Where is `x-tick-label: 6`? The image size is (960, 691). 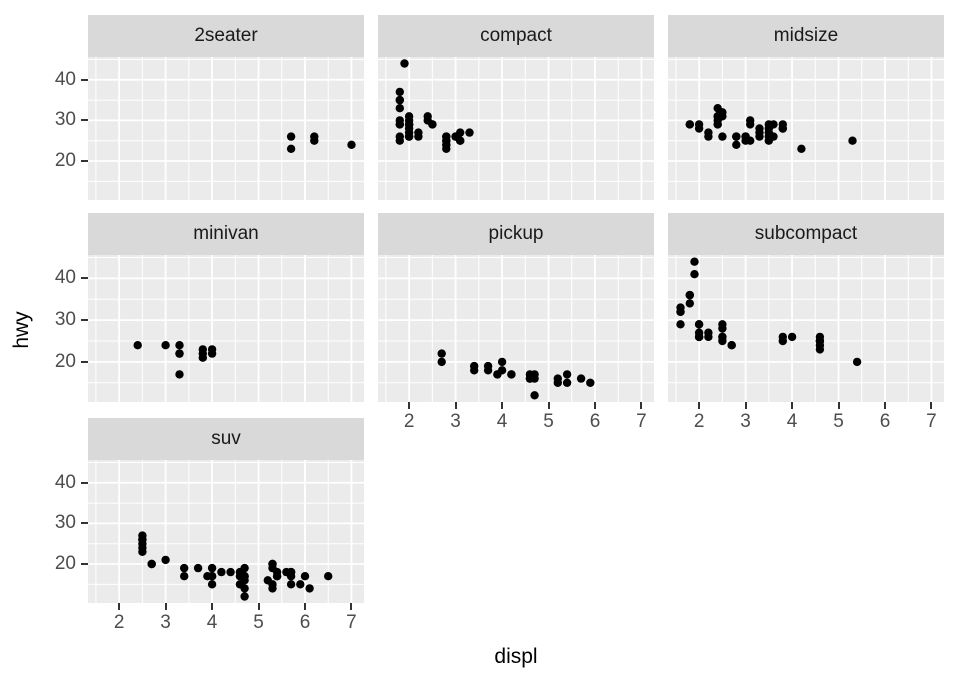
x-tick-label: 6 is located at coordinates (305, 622).